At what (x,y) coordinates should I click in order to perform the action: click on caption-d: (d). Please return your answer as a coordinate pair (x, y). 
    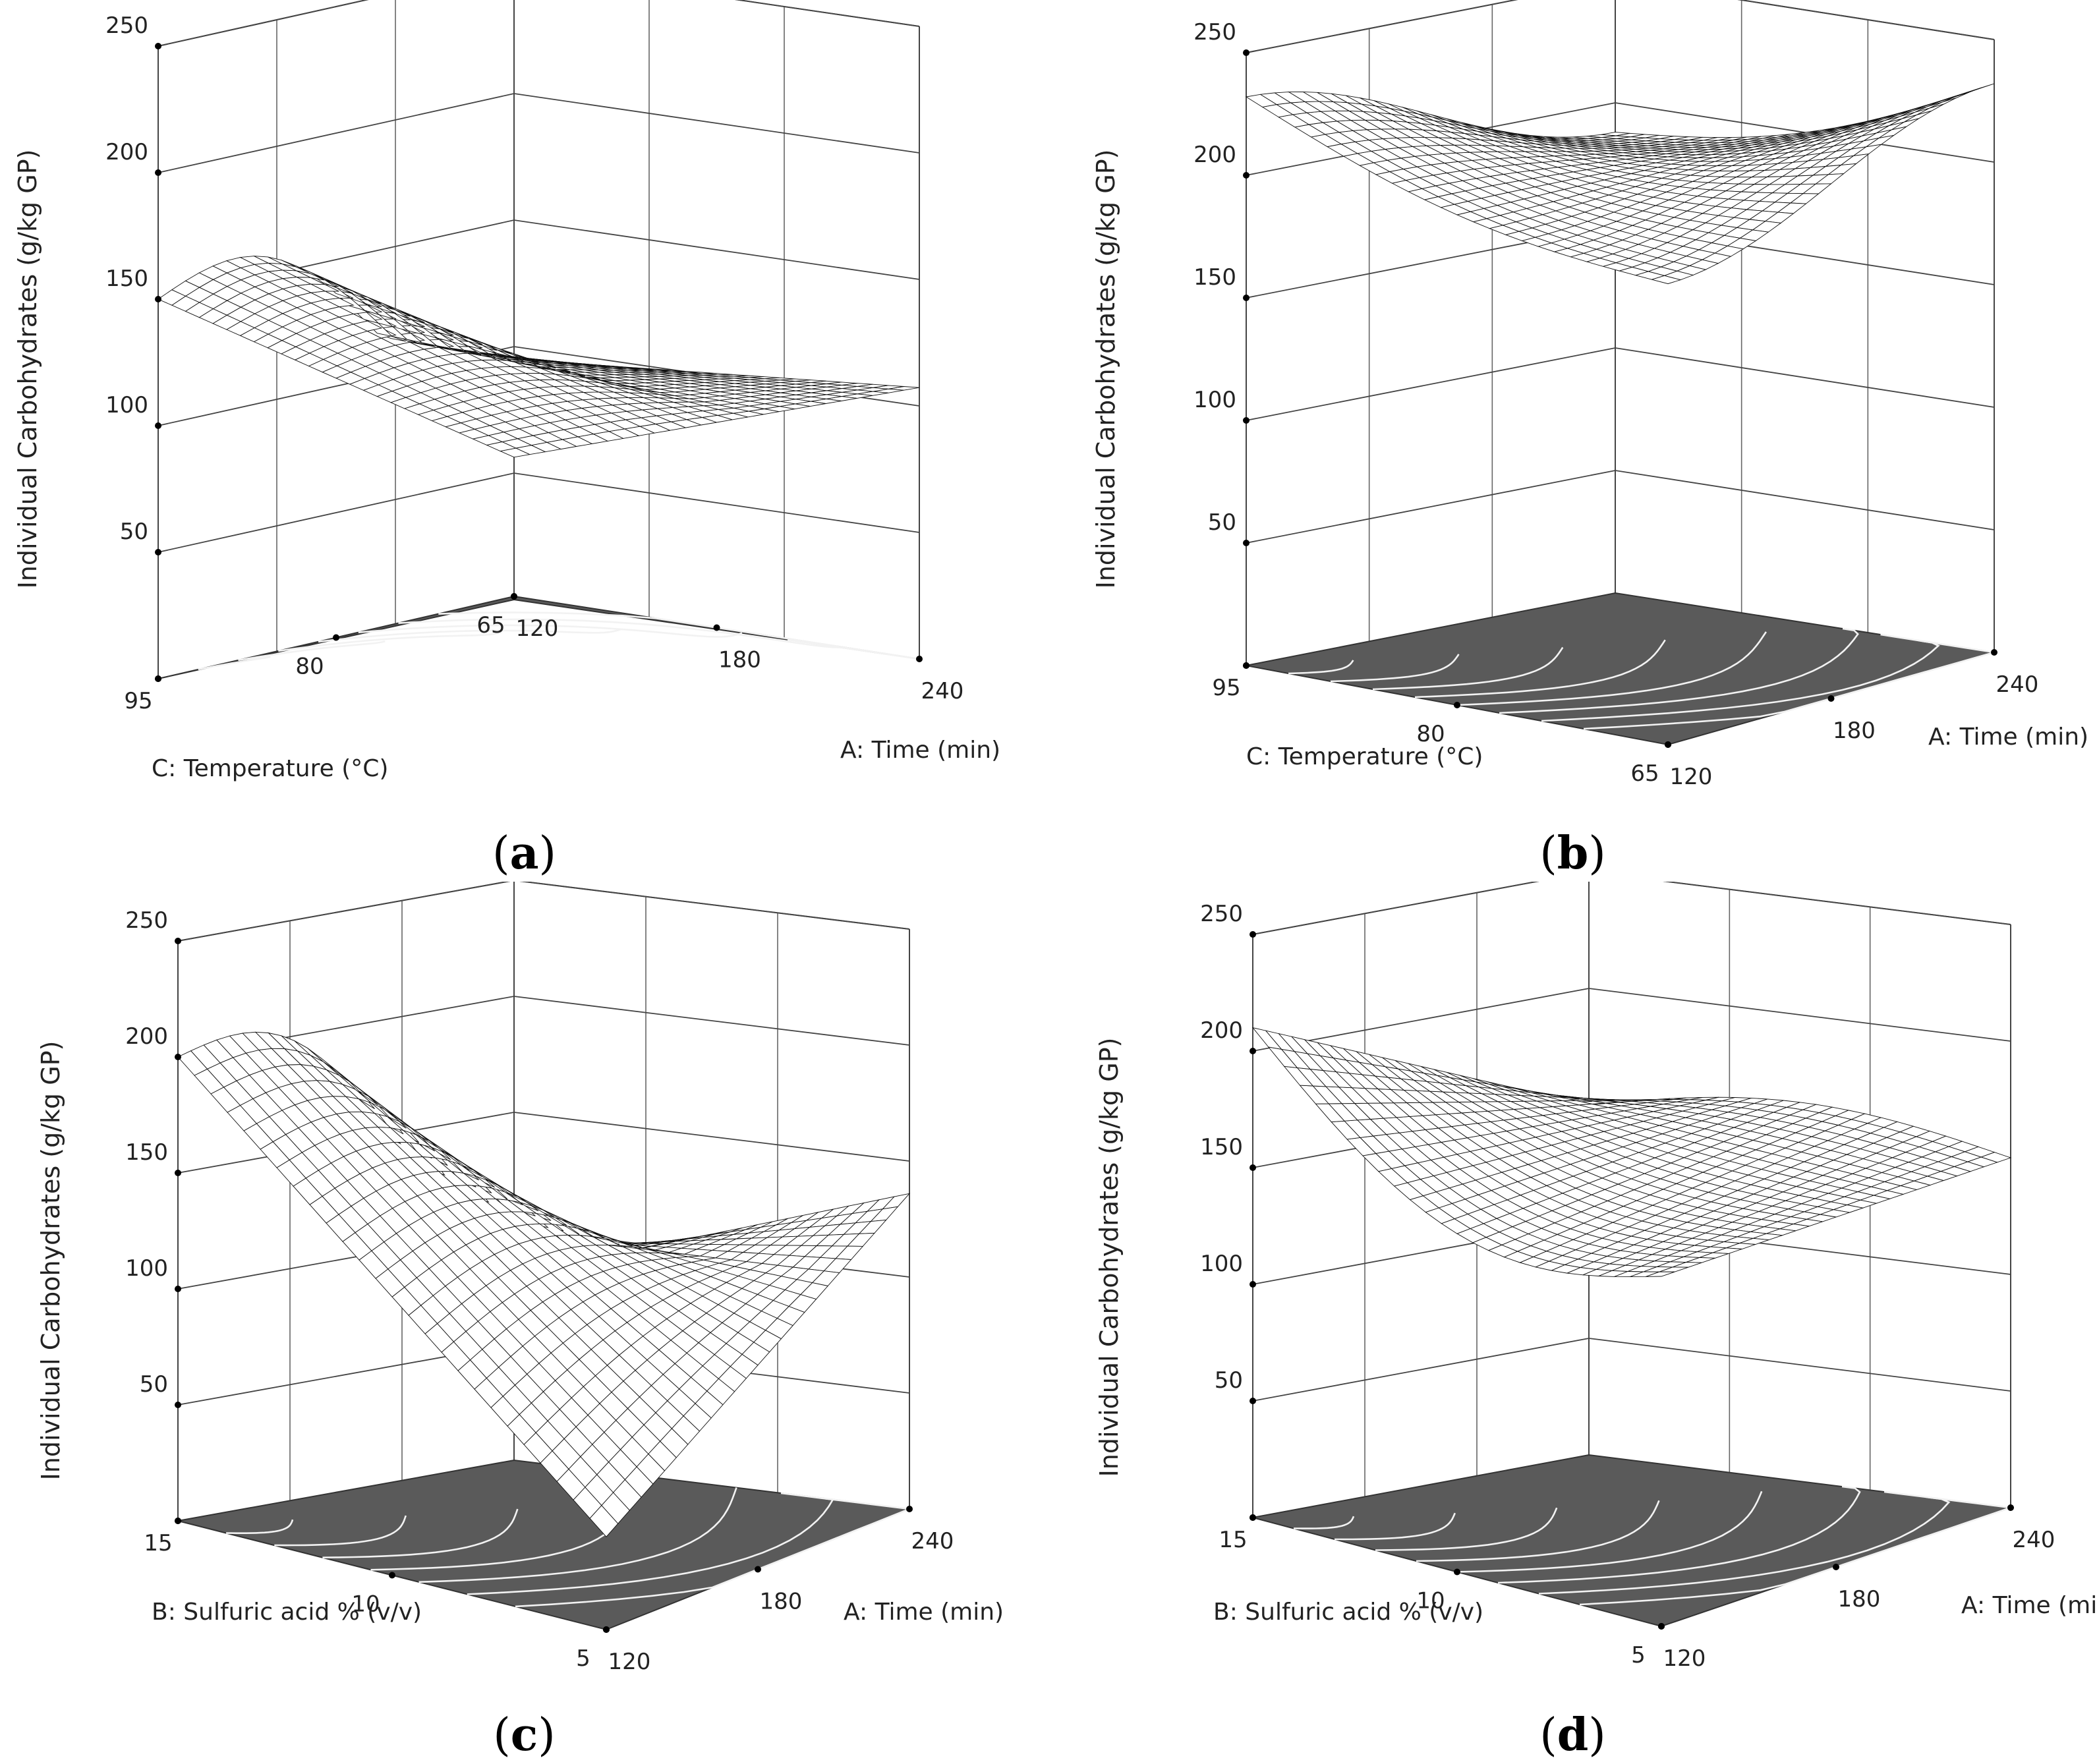
    Looking at the image, I should click on (1572, 1735).